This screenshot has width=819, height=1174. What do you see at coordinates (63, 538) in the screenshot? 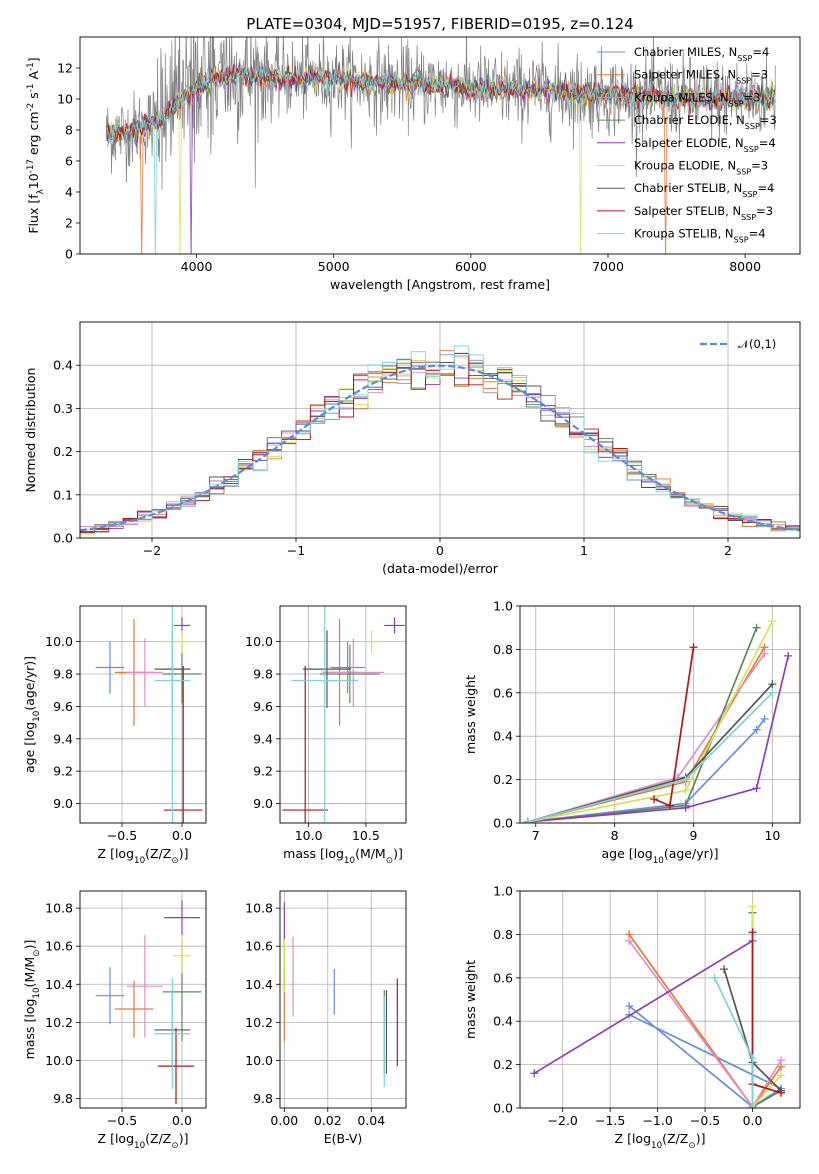
I see `y-tick-label: 0.0` at bounding box center [63, 538].